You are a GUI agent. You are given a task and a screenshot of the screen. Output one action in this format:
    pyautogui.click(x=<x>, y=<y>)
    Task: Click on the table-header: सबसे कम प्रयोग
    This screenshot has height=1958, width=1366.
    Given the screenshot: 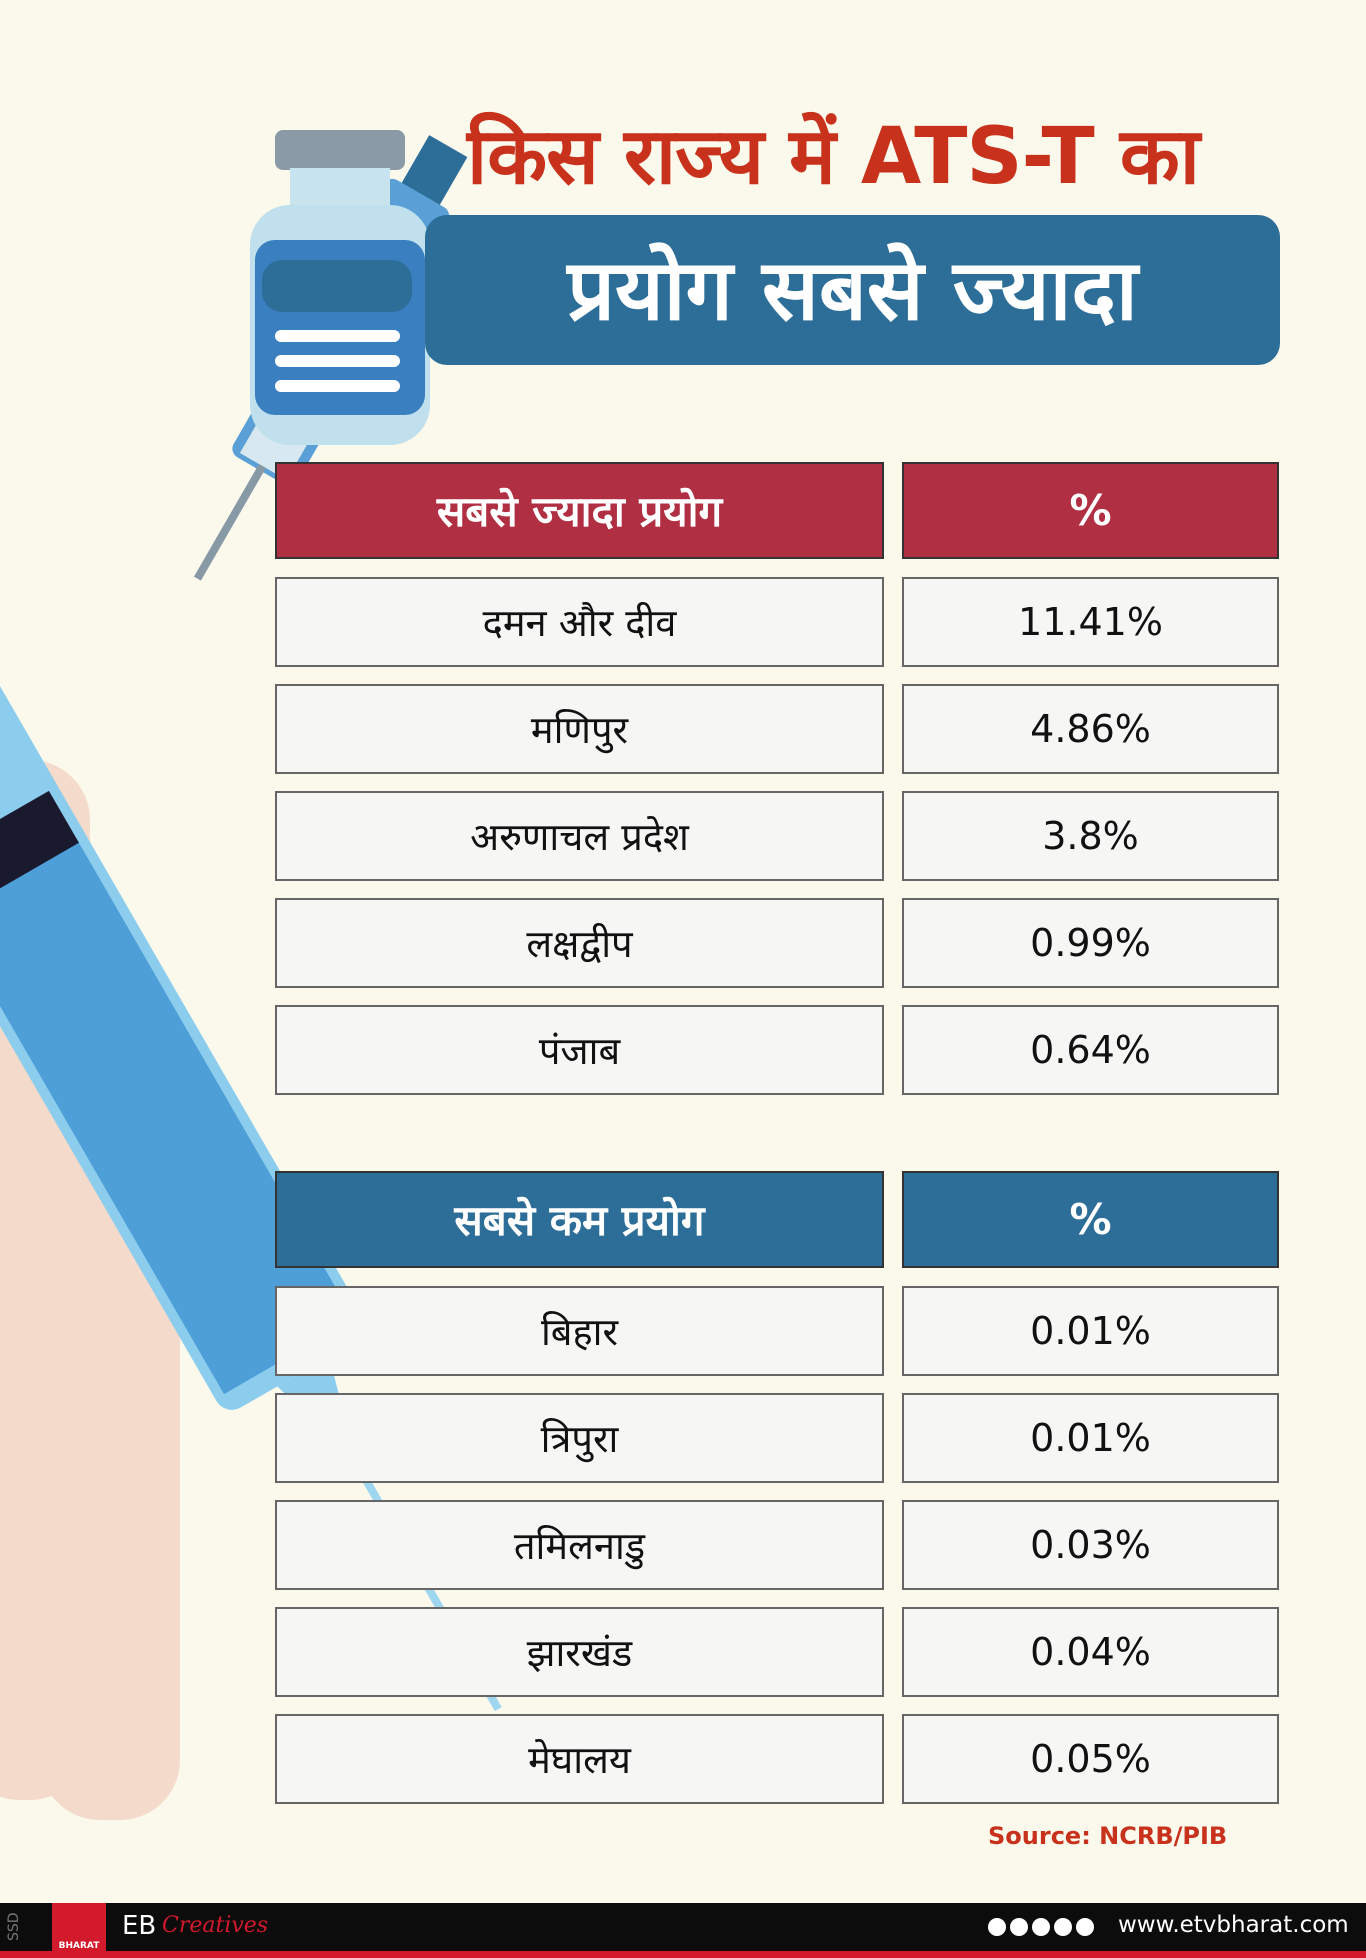 What is the action you would take?
    pyautogui.click(x=579, y=1219)
    